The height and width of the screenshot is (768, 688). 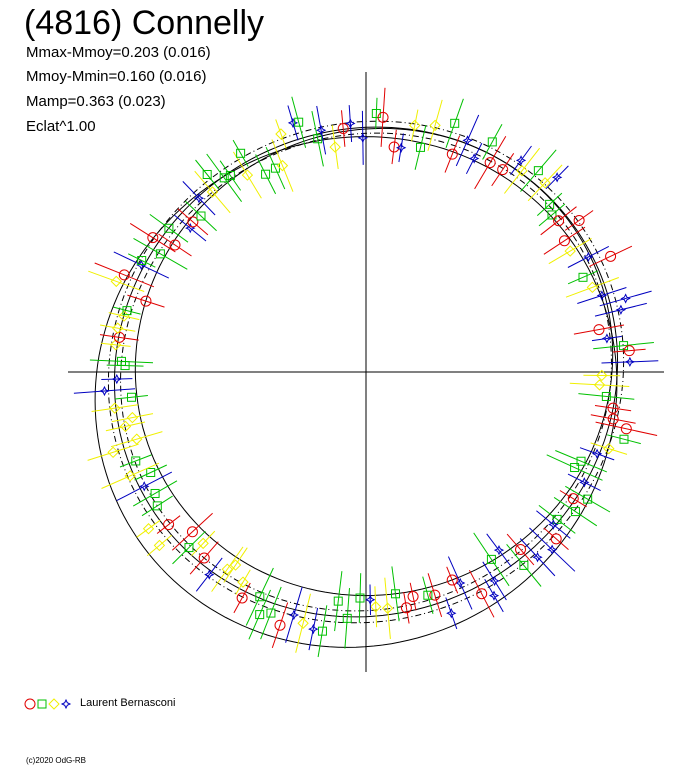 I want to click on legend-marker-diamond, so click(x=54, y=704).